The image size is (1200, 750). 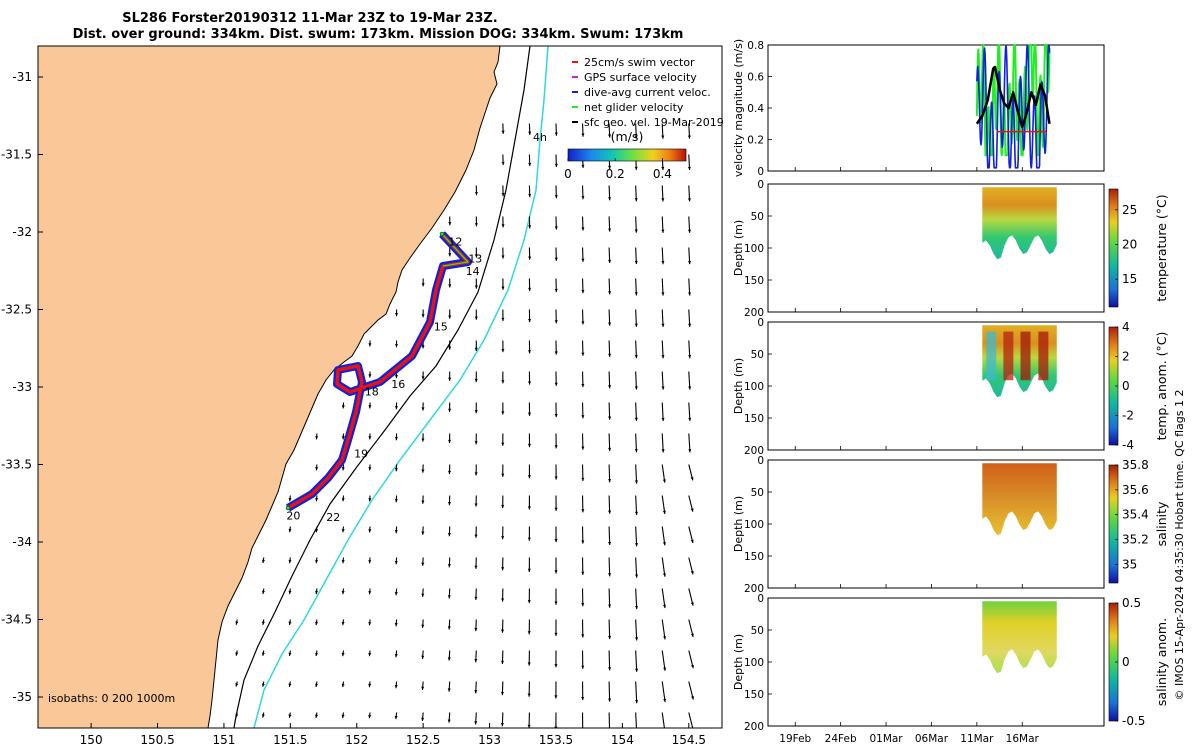 I want to click on velocity-ytick-label: 0.2, so click(x=755, y=141).